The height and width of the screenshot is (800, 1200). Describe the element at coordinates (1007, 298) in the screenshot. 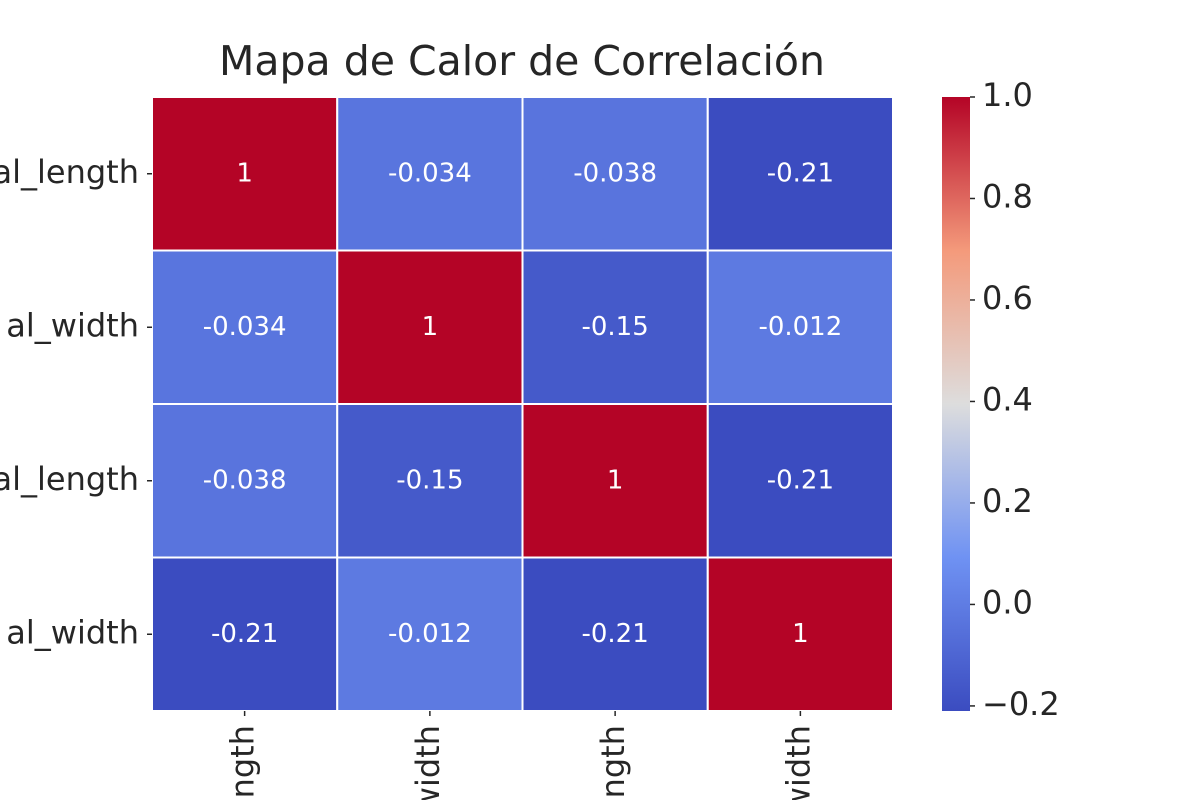

I see `colorbar-tick-label: 0.6` at that location.